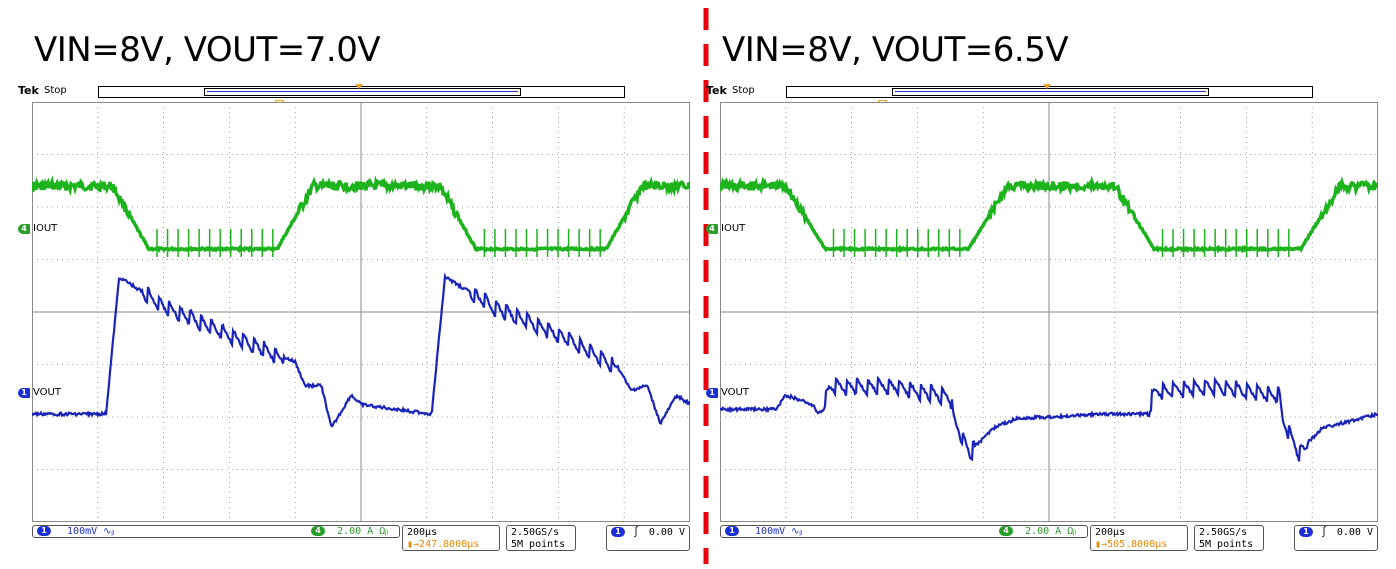 This screenshot has width=1396, height=569. What do you see at coordinates (1131, 544) in the screenshot?
I see `trigger-delay: ▮→505.8000µs` at bounding box center [1131, 544].